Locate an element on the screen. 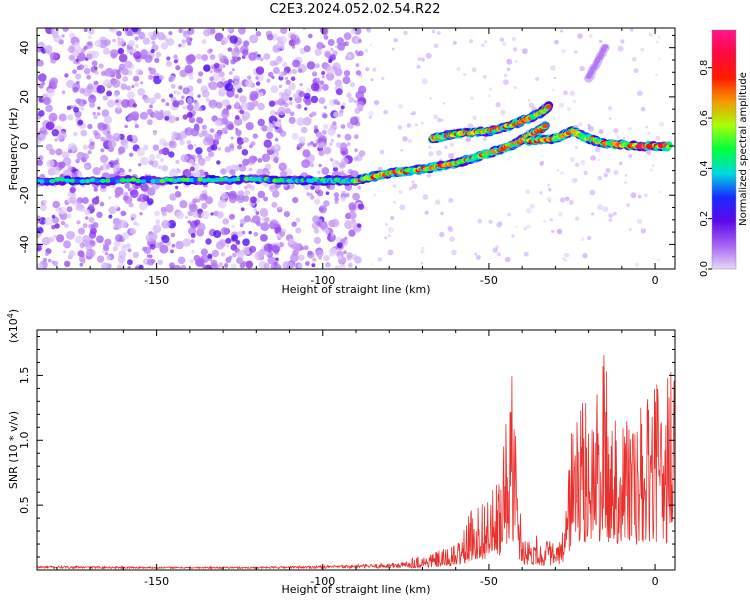 The image size is (750, 600). colorbar-tick-label: 0.2 is located at coordinates (704, 219).